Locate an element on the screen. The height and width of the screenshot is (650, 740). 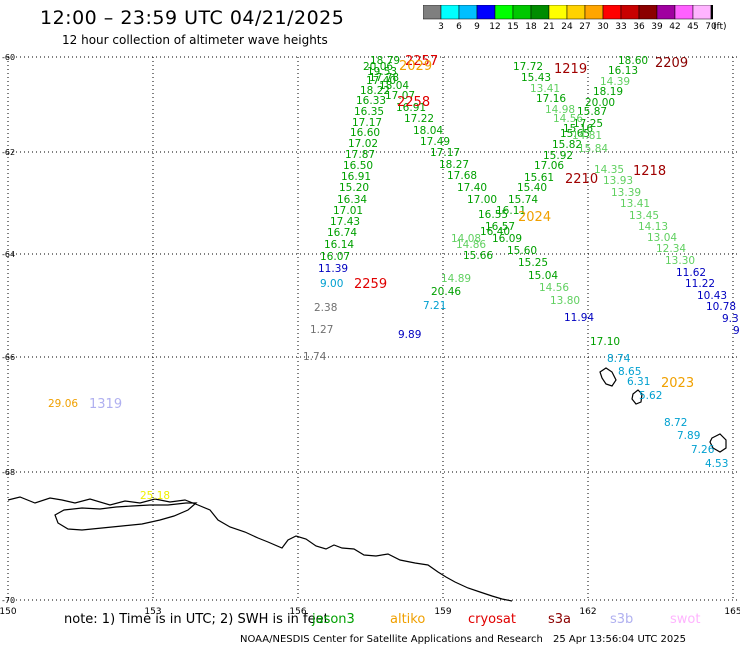
pass-time-label: 1319 is located at coordinates (105, 404).